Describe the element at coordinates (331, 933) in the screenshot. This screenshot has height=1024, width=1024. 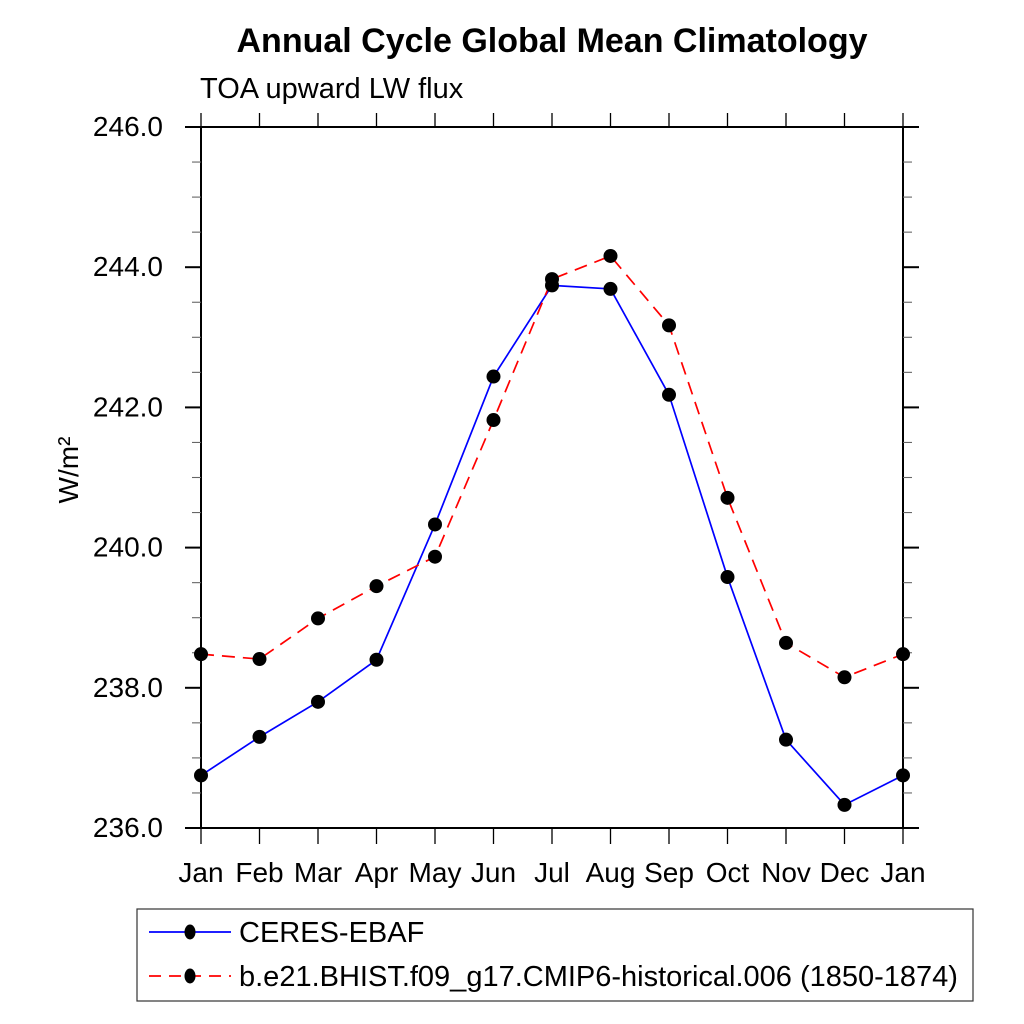
I see `legend-label-ceres: CERES-EBAF` at that location.